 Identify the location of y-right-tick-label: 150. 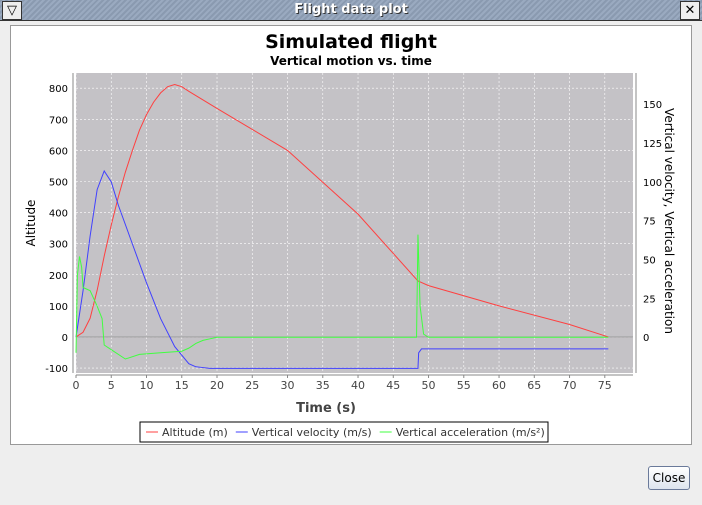
(652, 105).